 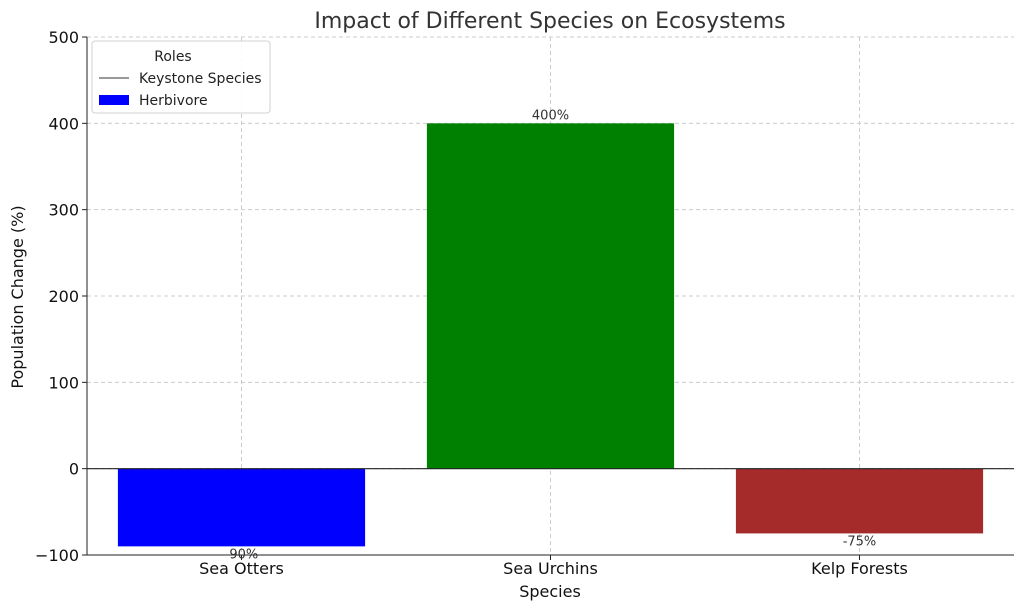 I want to click on legend-patch-swatch, so click(x=114, y=100).